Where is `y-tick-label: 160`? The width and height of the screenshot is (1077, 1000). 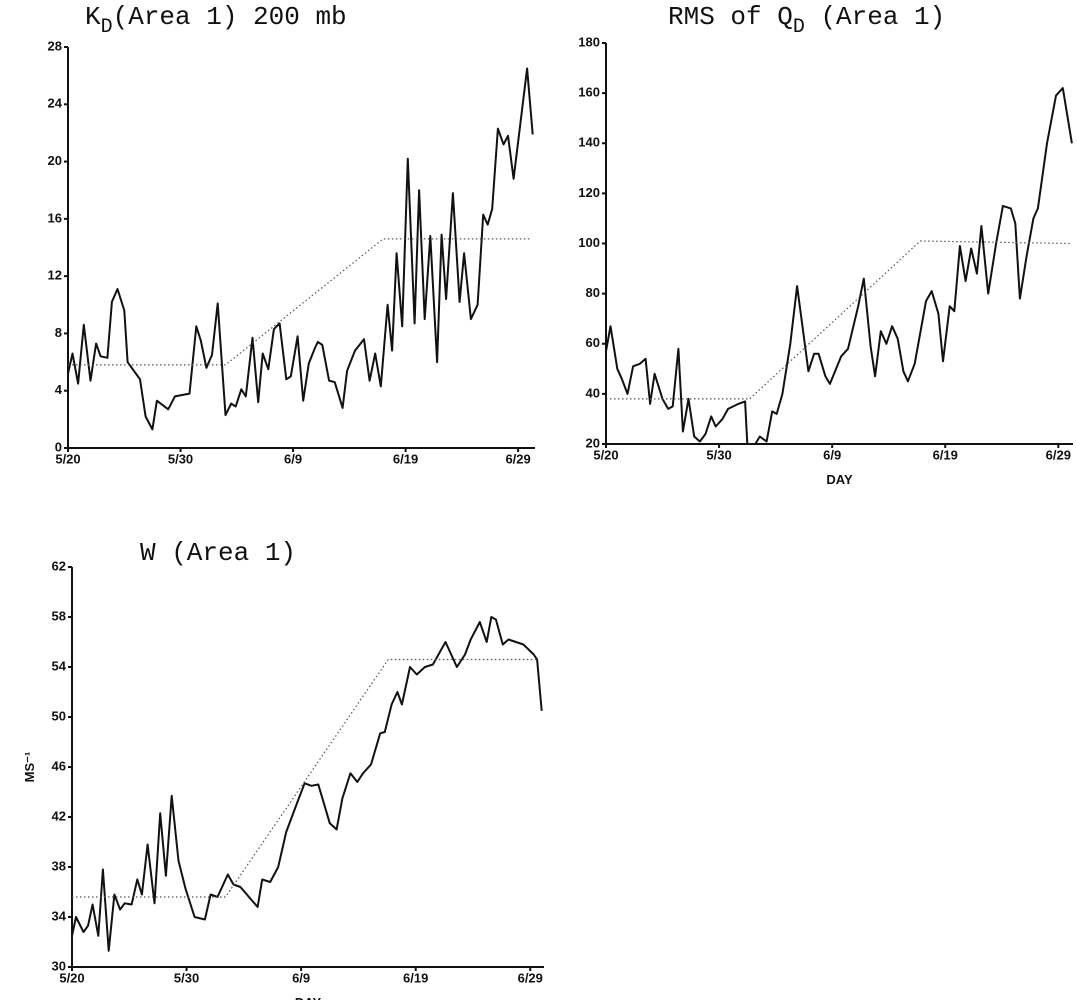 y-tick-label: 160 is located at coordinates (589, 92).